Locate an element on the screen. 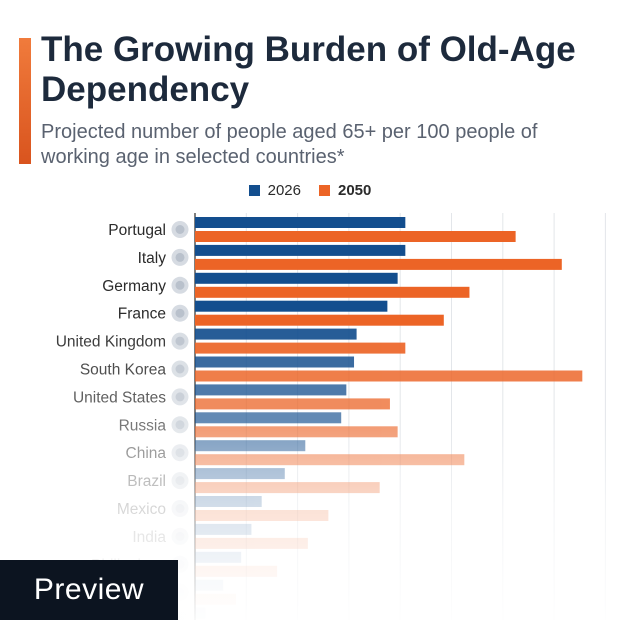  flag-france-icon is located at coordinates (180, 313).